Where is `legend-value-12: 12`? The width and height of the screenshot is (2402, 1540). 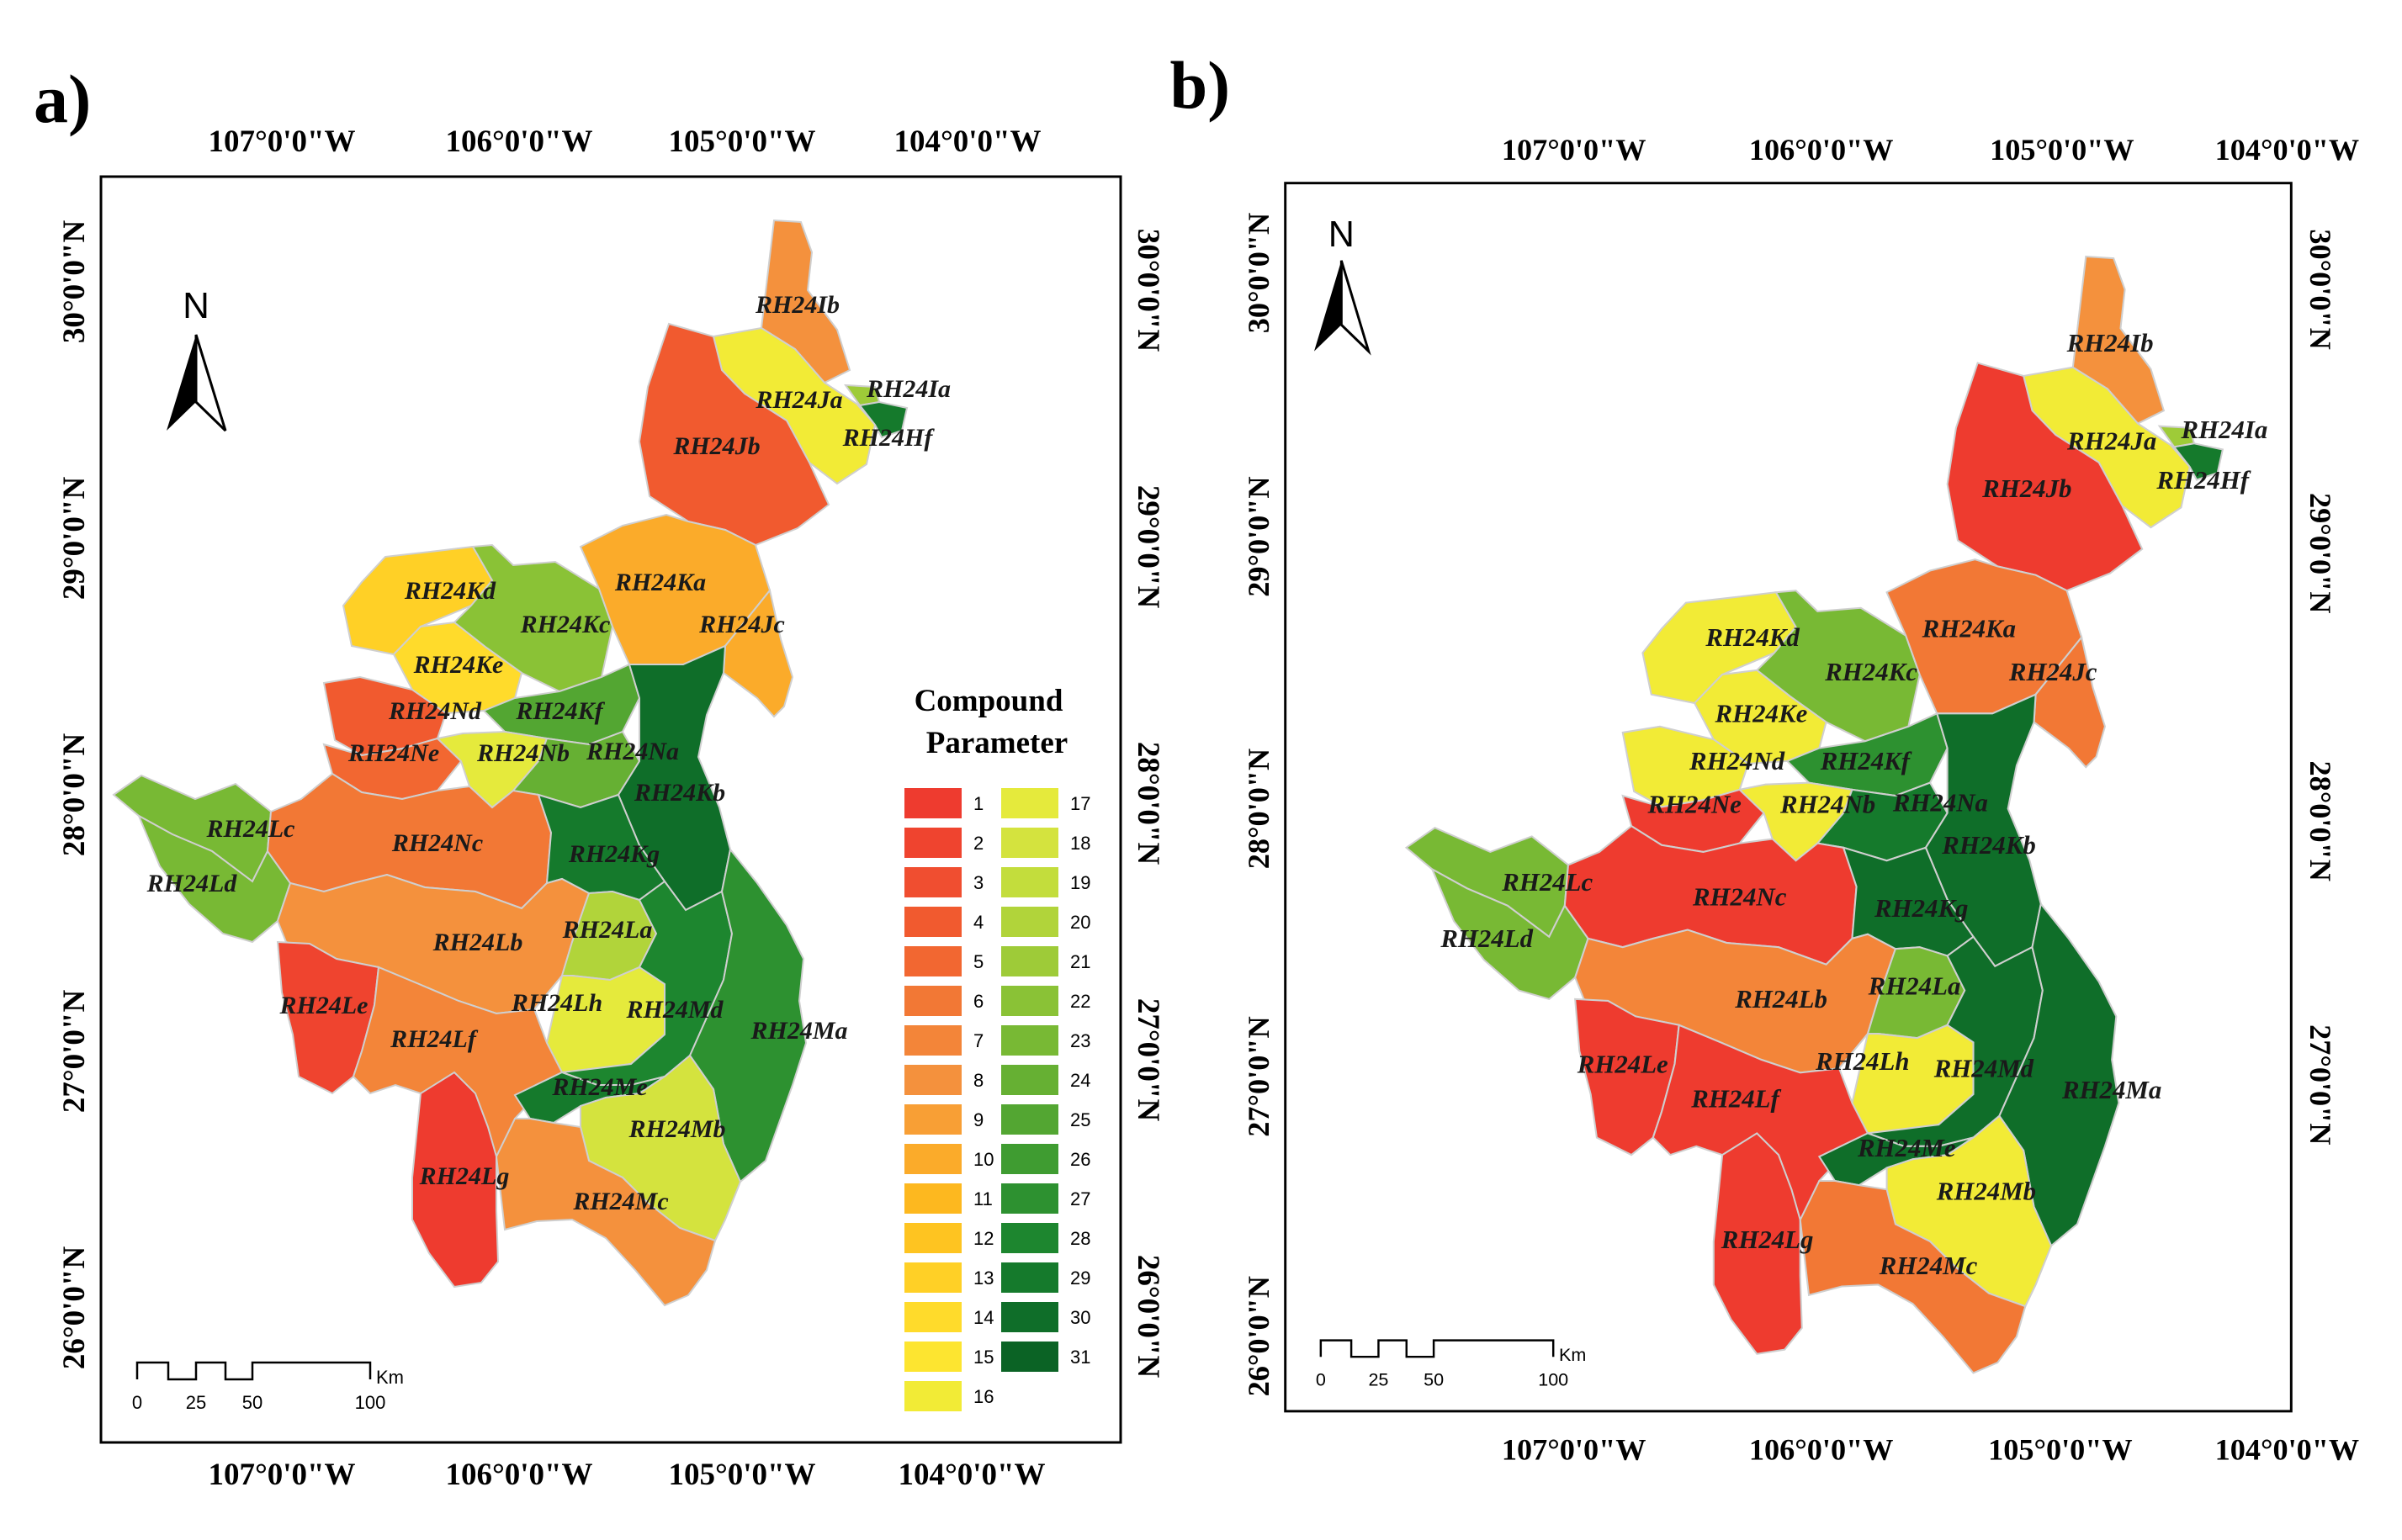
legend-value-12: 12 is located at coordinates (983, 1238).